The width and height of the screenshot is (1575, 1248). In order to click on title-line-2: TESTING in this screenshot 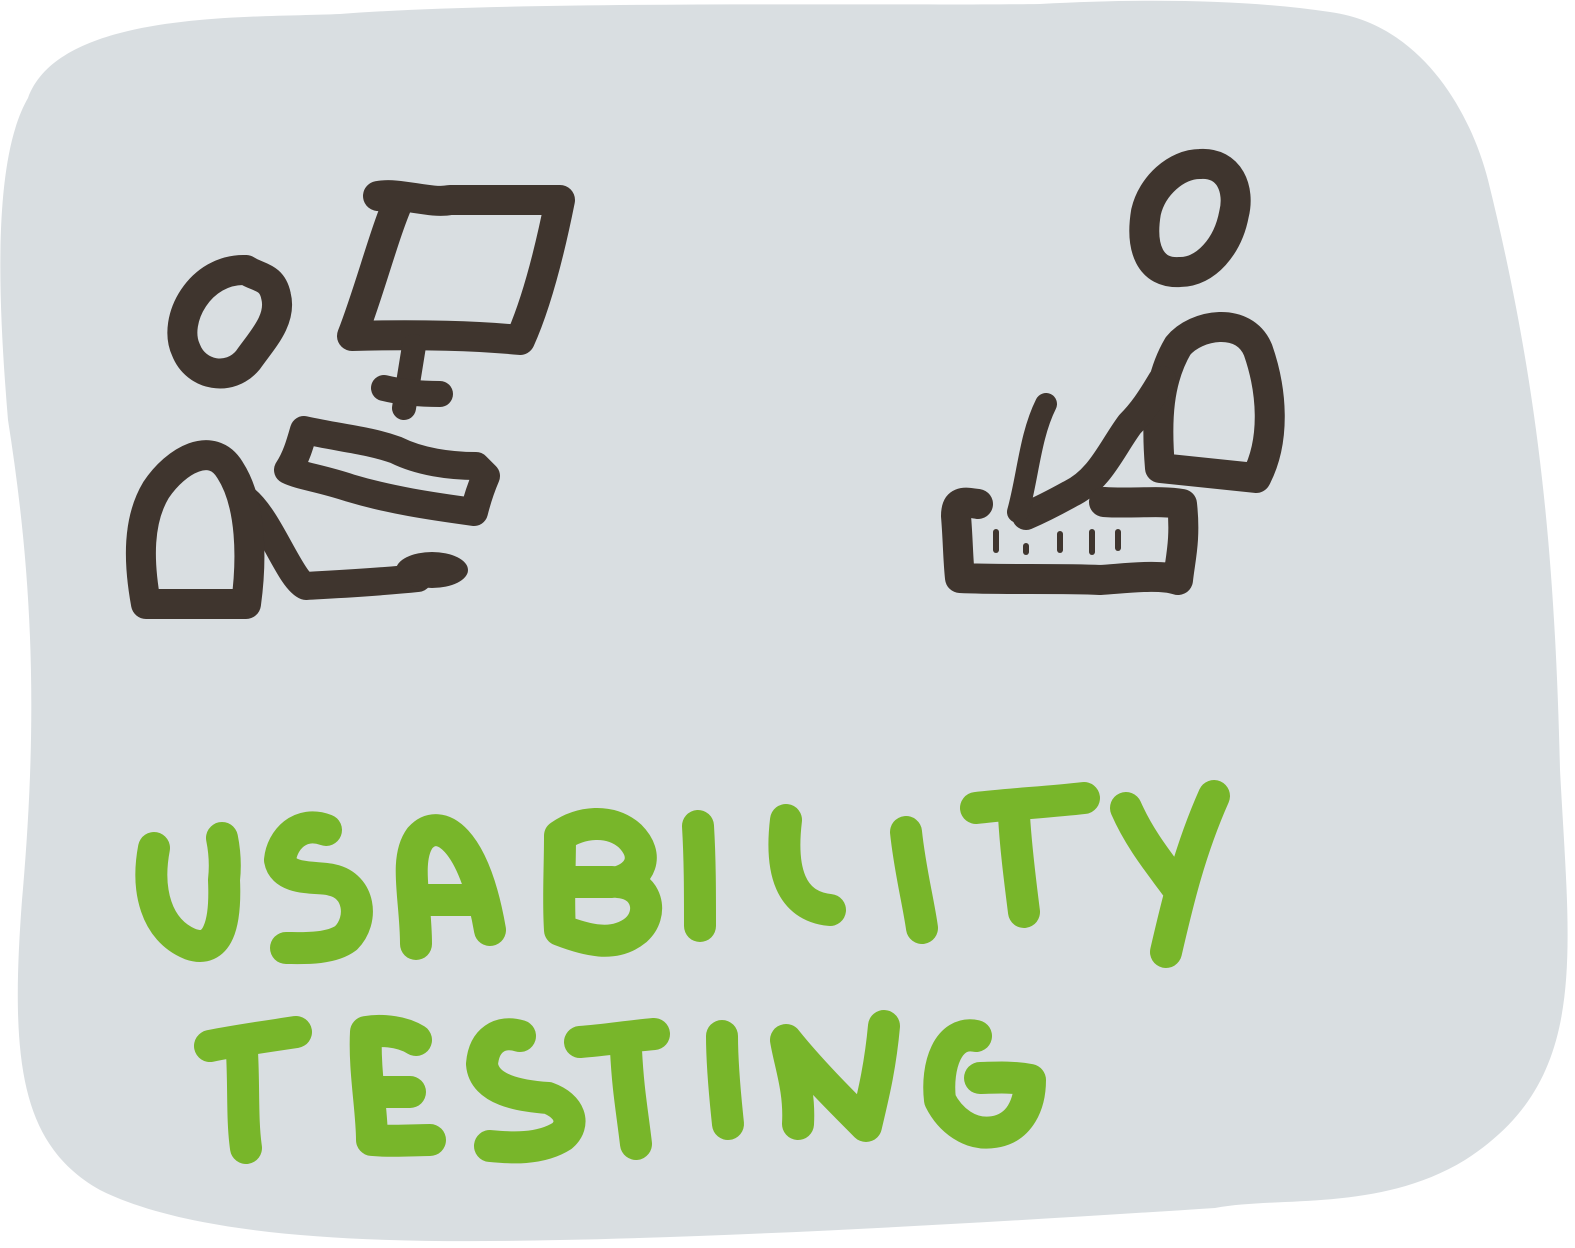, I will do `click(620, 1120)`.